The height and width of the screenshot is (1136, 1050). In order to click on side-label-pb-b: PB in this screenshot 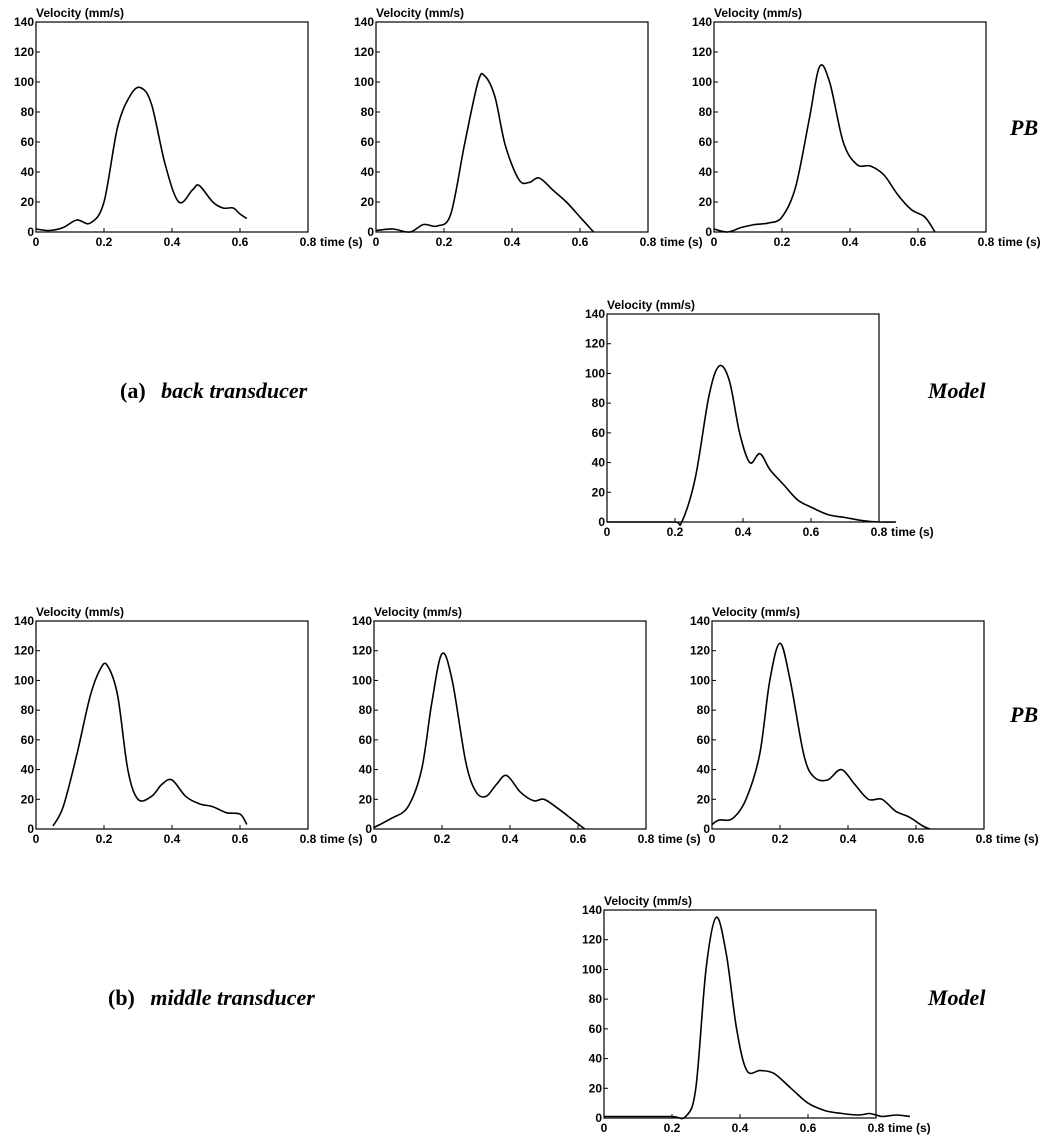, I will do `click(1023, 714)`.